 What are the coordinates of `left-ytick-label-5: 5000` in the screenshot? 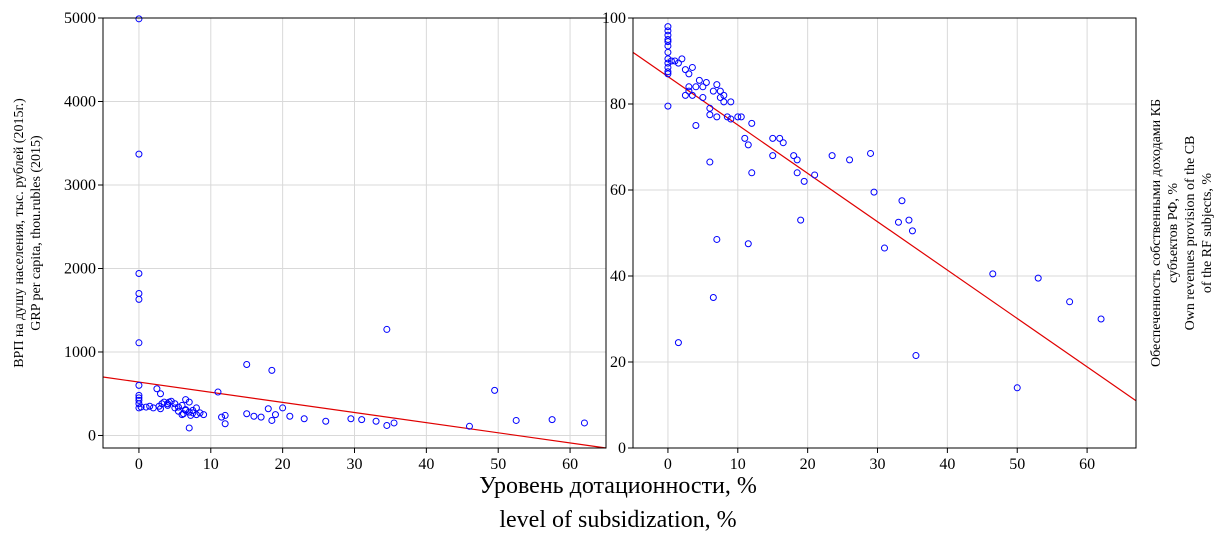 It's located at (80, 18).